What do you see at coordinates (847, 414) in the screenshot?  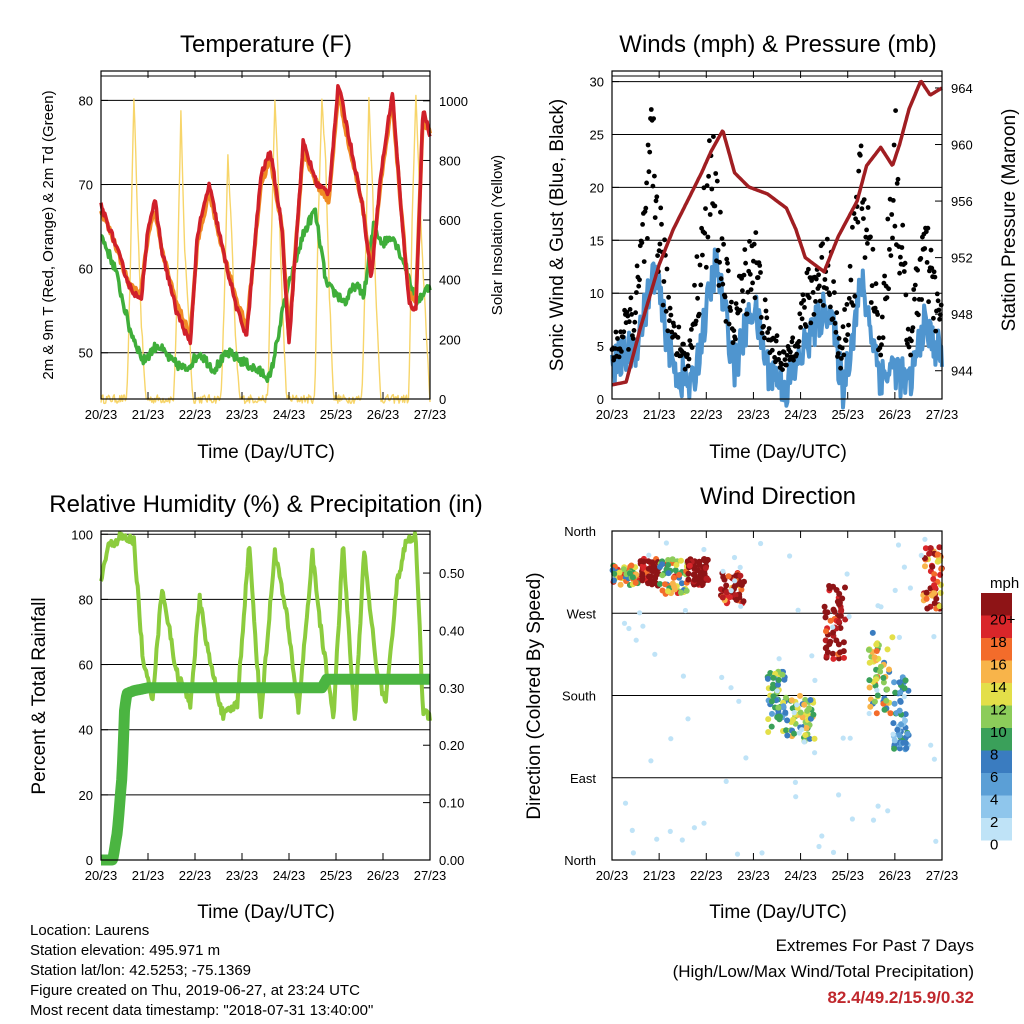 I see `winds-xtick-label: 25/23` at bounding box center [847, 414].